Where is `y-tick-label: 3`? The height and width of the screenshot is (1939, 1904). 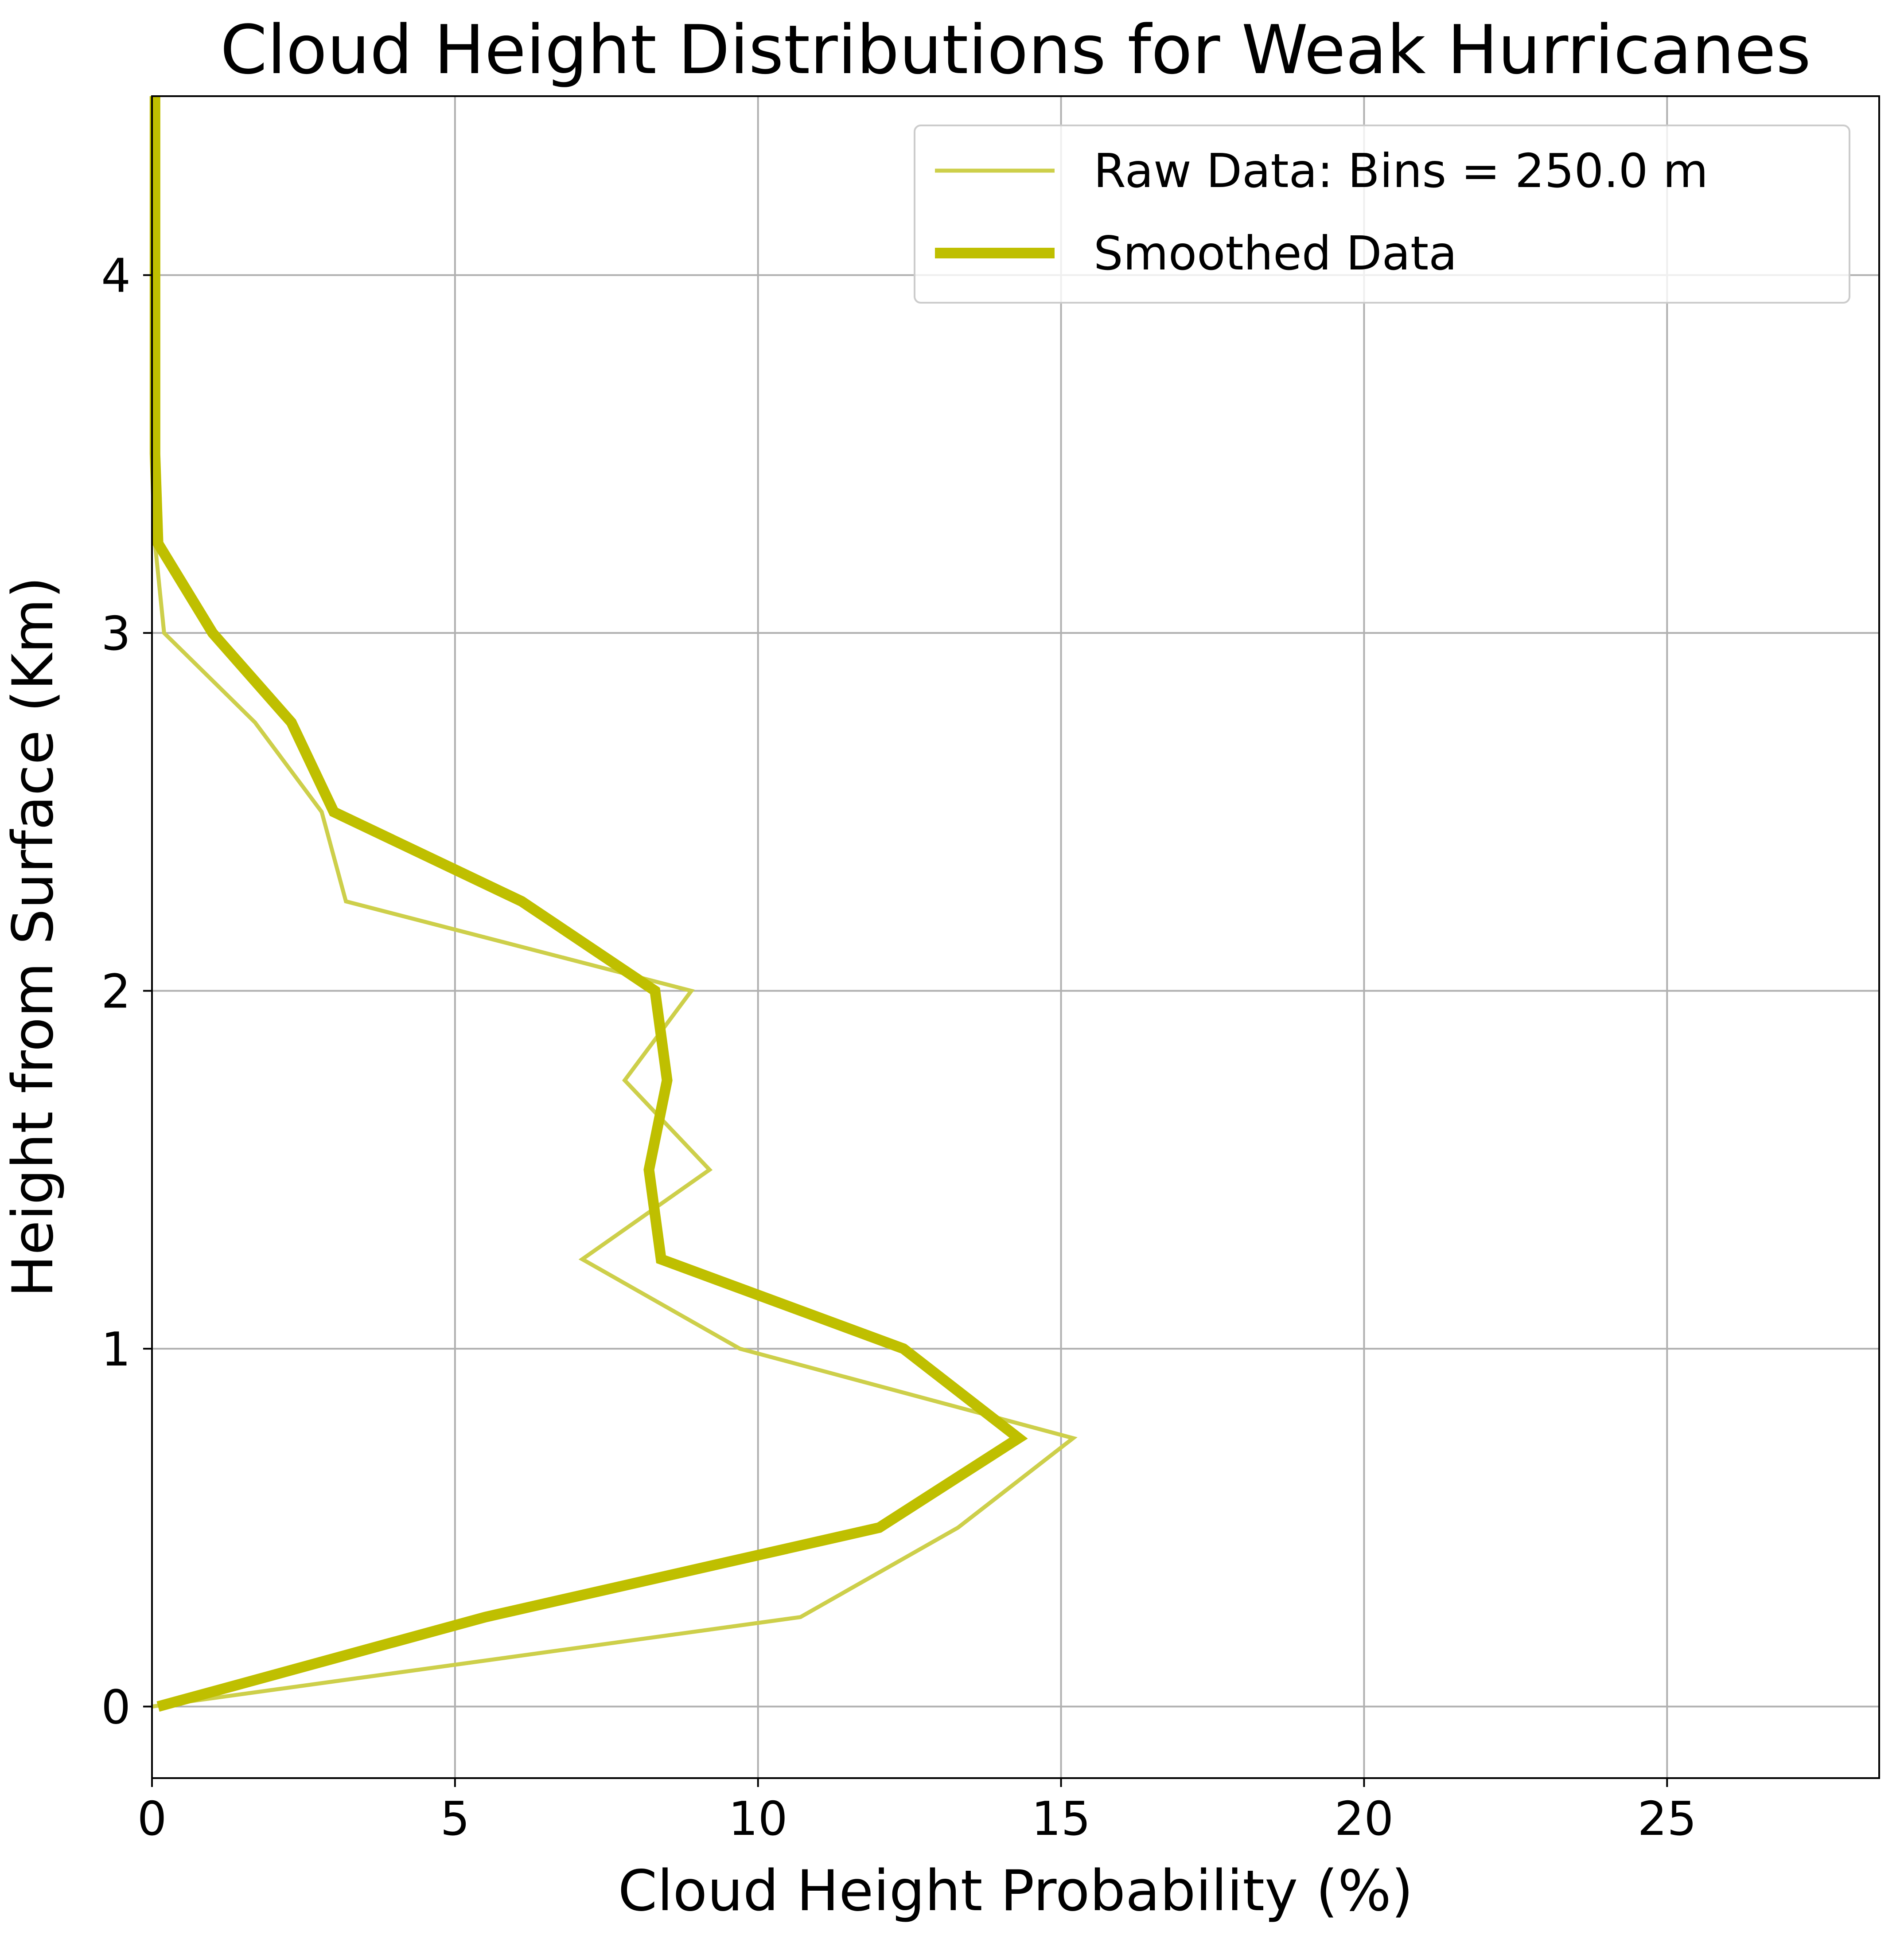
y-tick-label: 3 is located at coordinates (116, 634).